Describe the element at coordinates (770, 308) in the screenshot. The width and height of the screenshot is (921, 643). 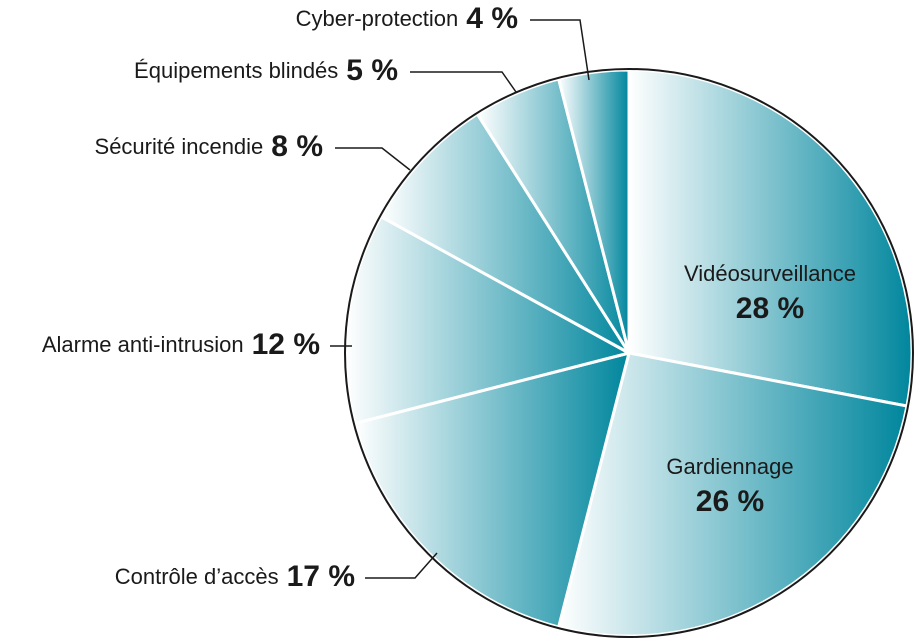
I see `value-label: 28 %` at that location.